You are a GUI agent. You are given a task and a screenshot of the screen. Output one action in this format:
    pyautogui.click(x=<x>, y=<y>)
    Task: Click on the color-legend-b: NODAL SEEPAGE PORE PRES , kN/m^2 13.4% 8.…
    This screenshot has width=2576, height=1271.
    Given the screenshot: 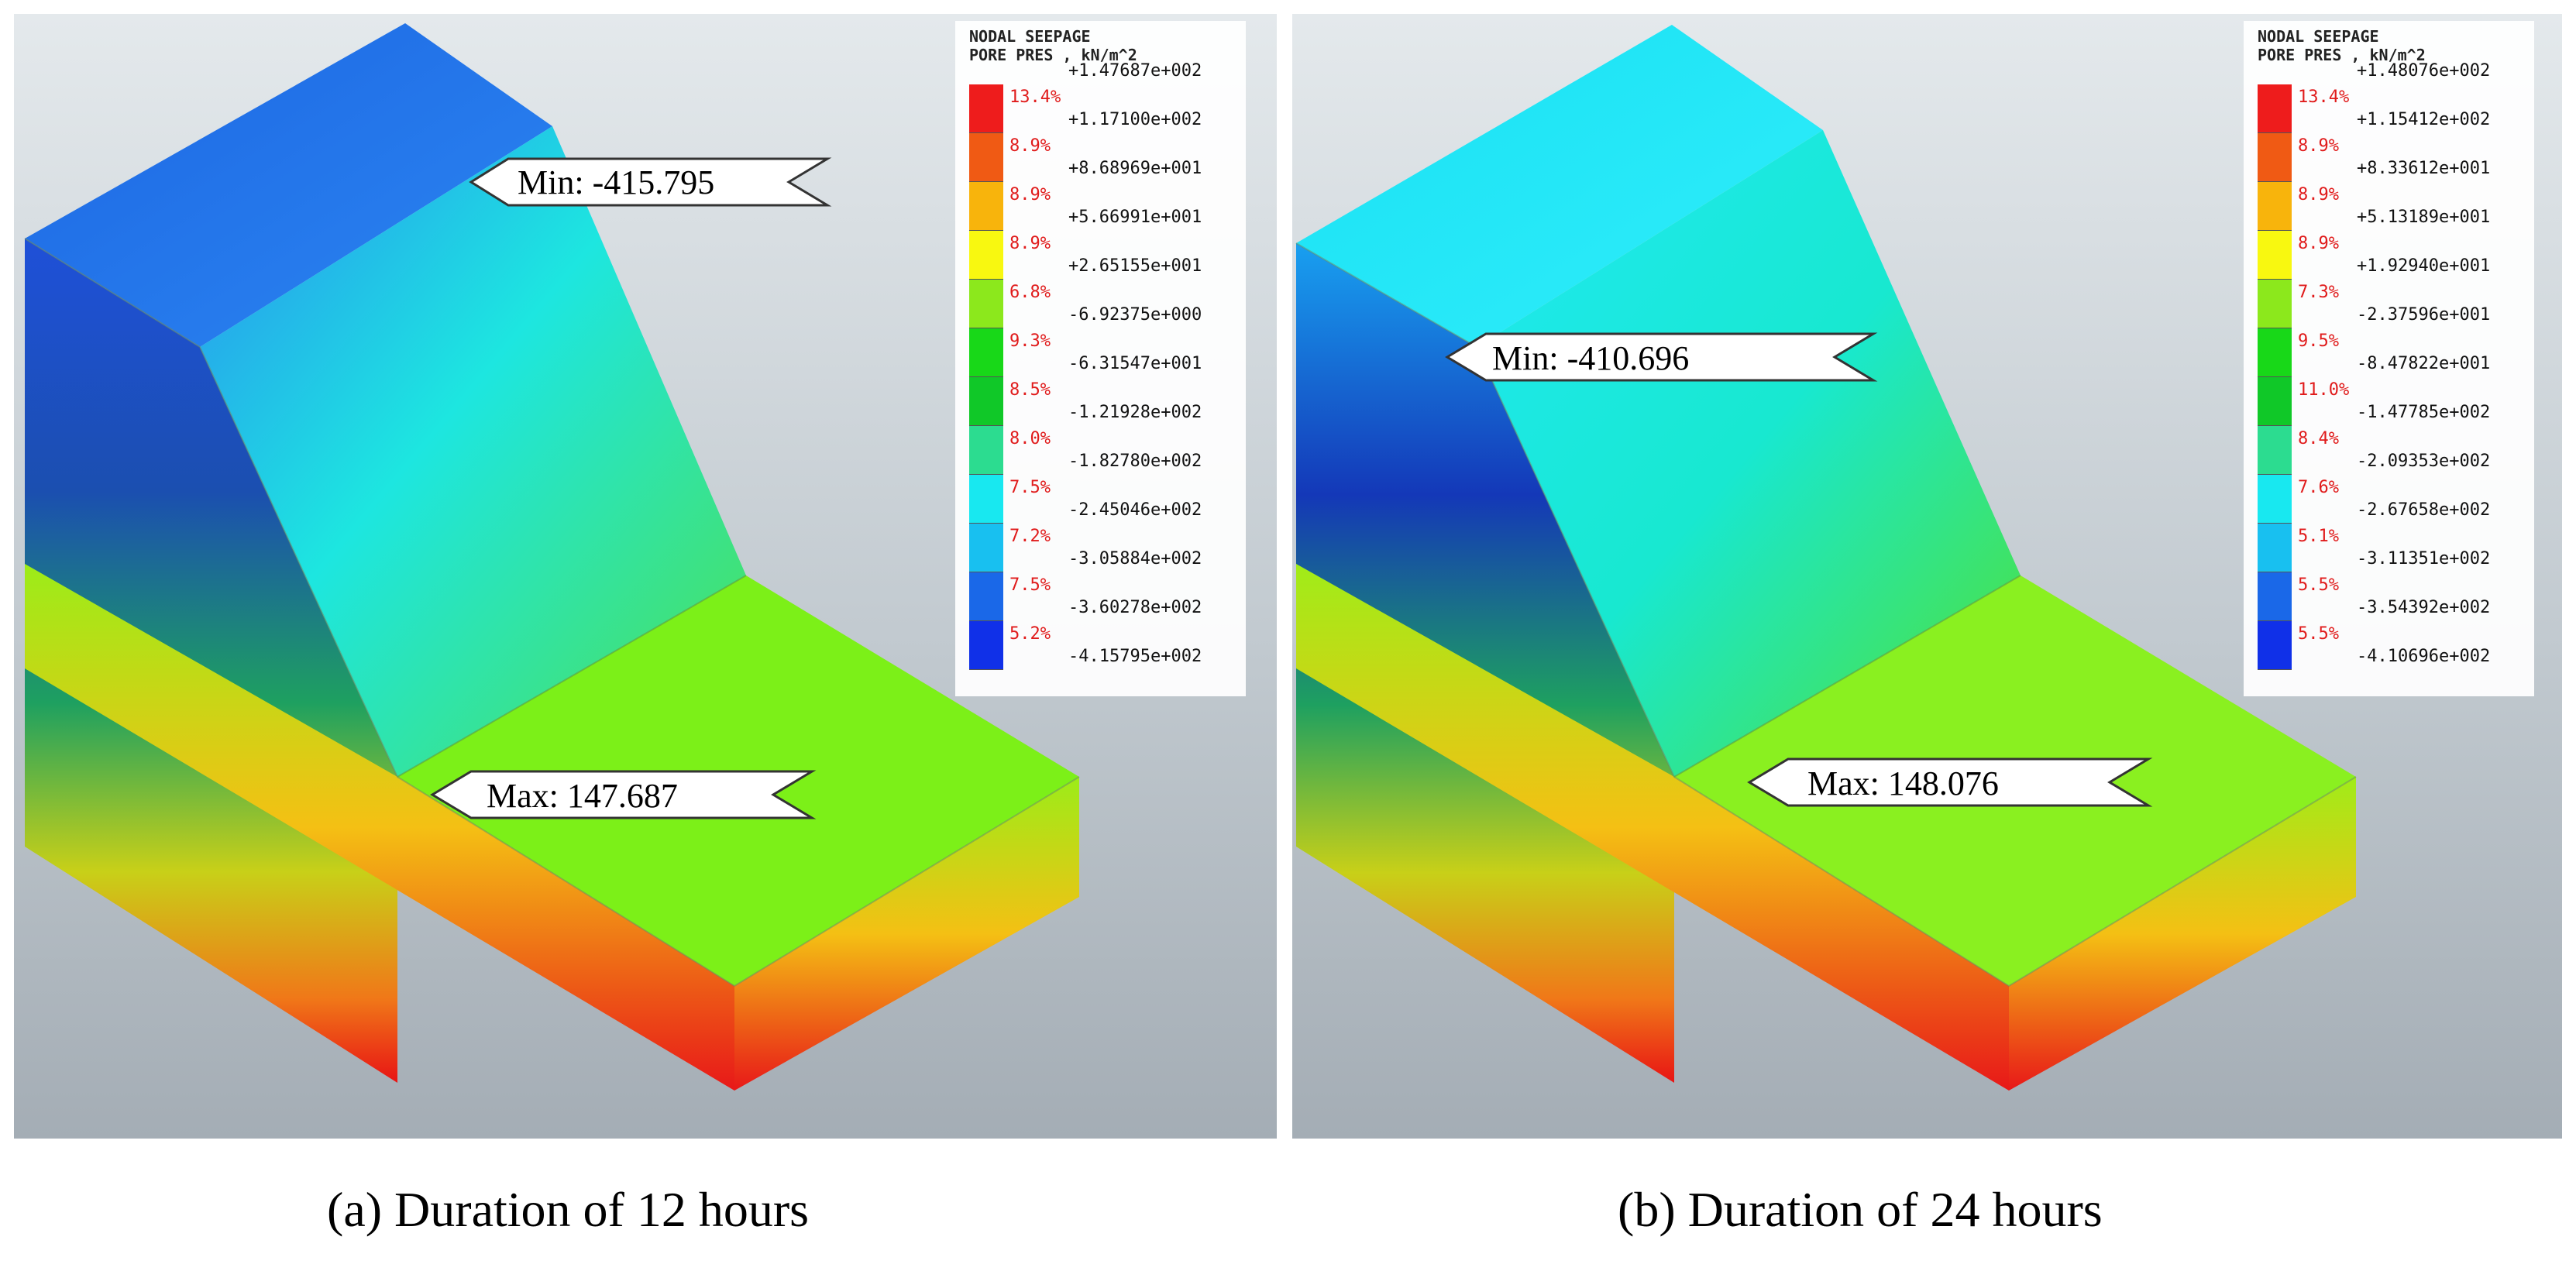 What is the action you would take?
    pyautogui.click(x=2389, y=358)
    